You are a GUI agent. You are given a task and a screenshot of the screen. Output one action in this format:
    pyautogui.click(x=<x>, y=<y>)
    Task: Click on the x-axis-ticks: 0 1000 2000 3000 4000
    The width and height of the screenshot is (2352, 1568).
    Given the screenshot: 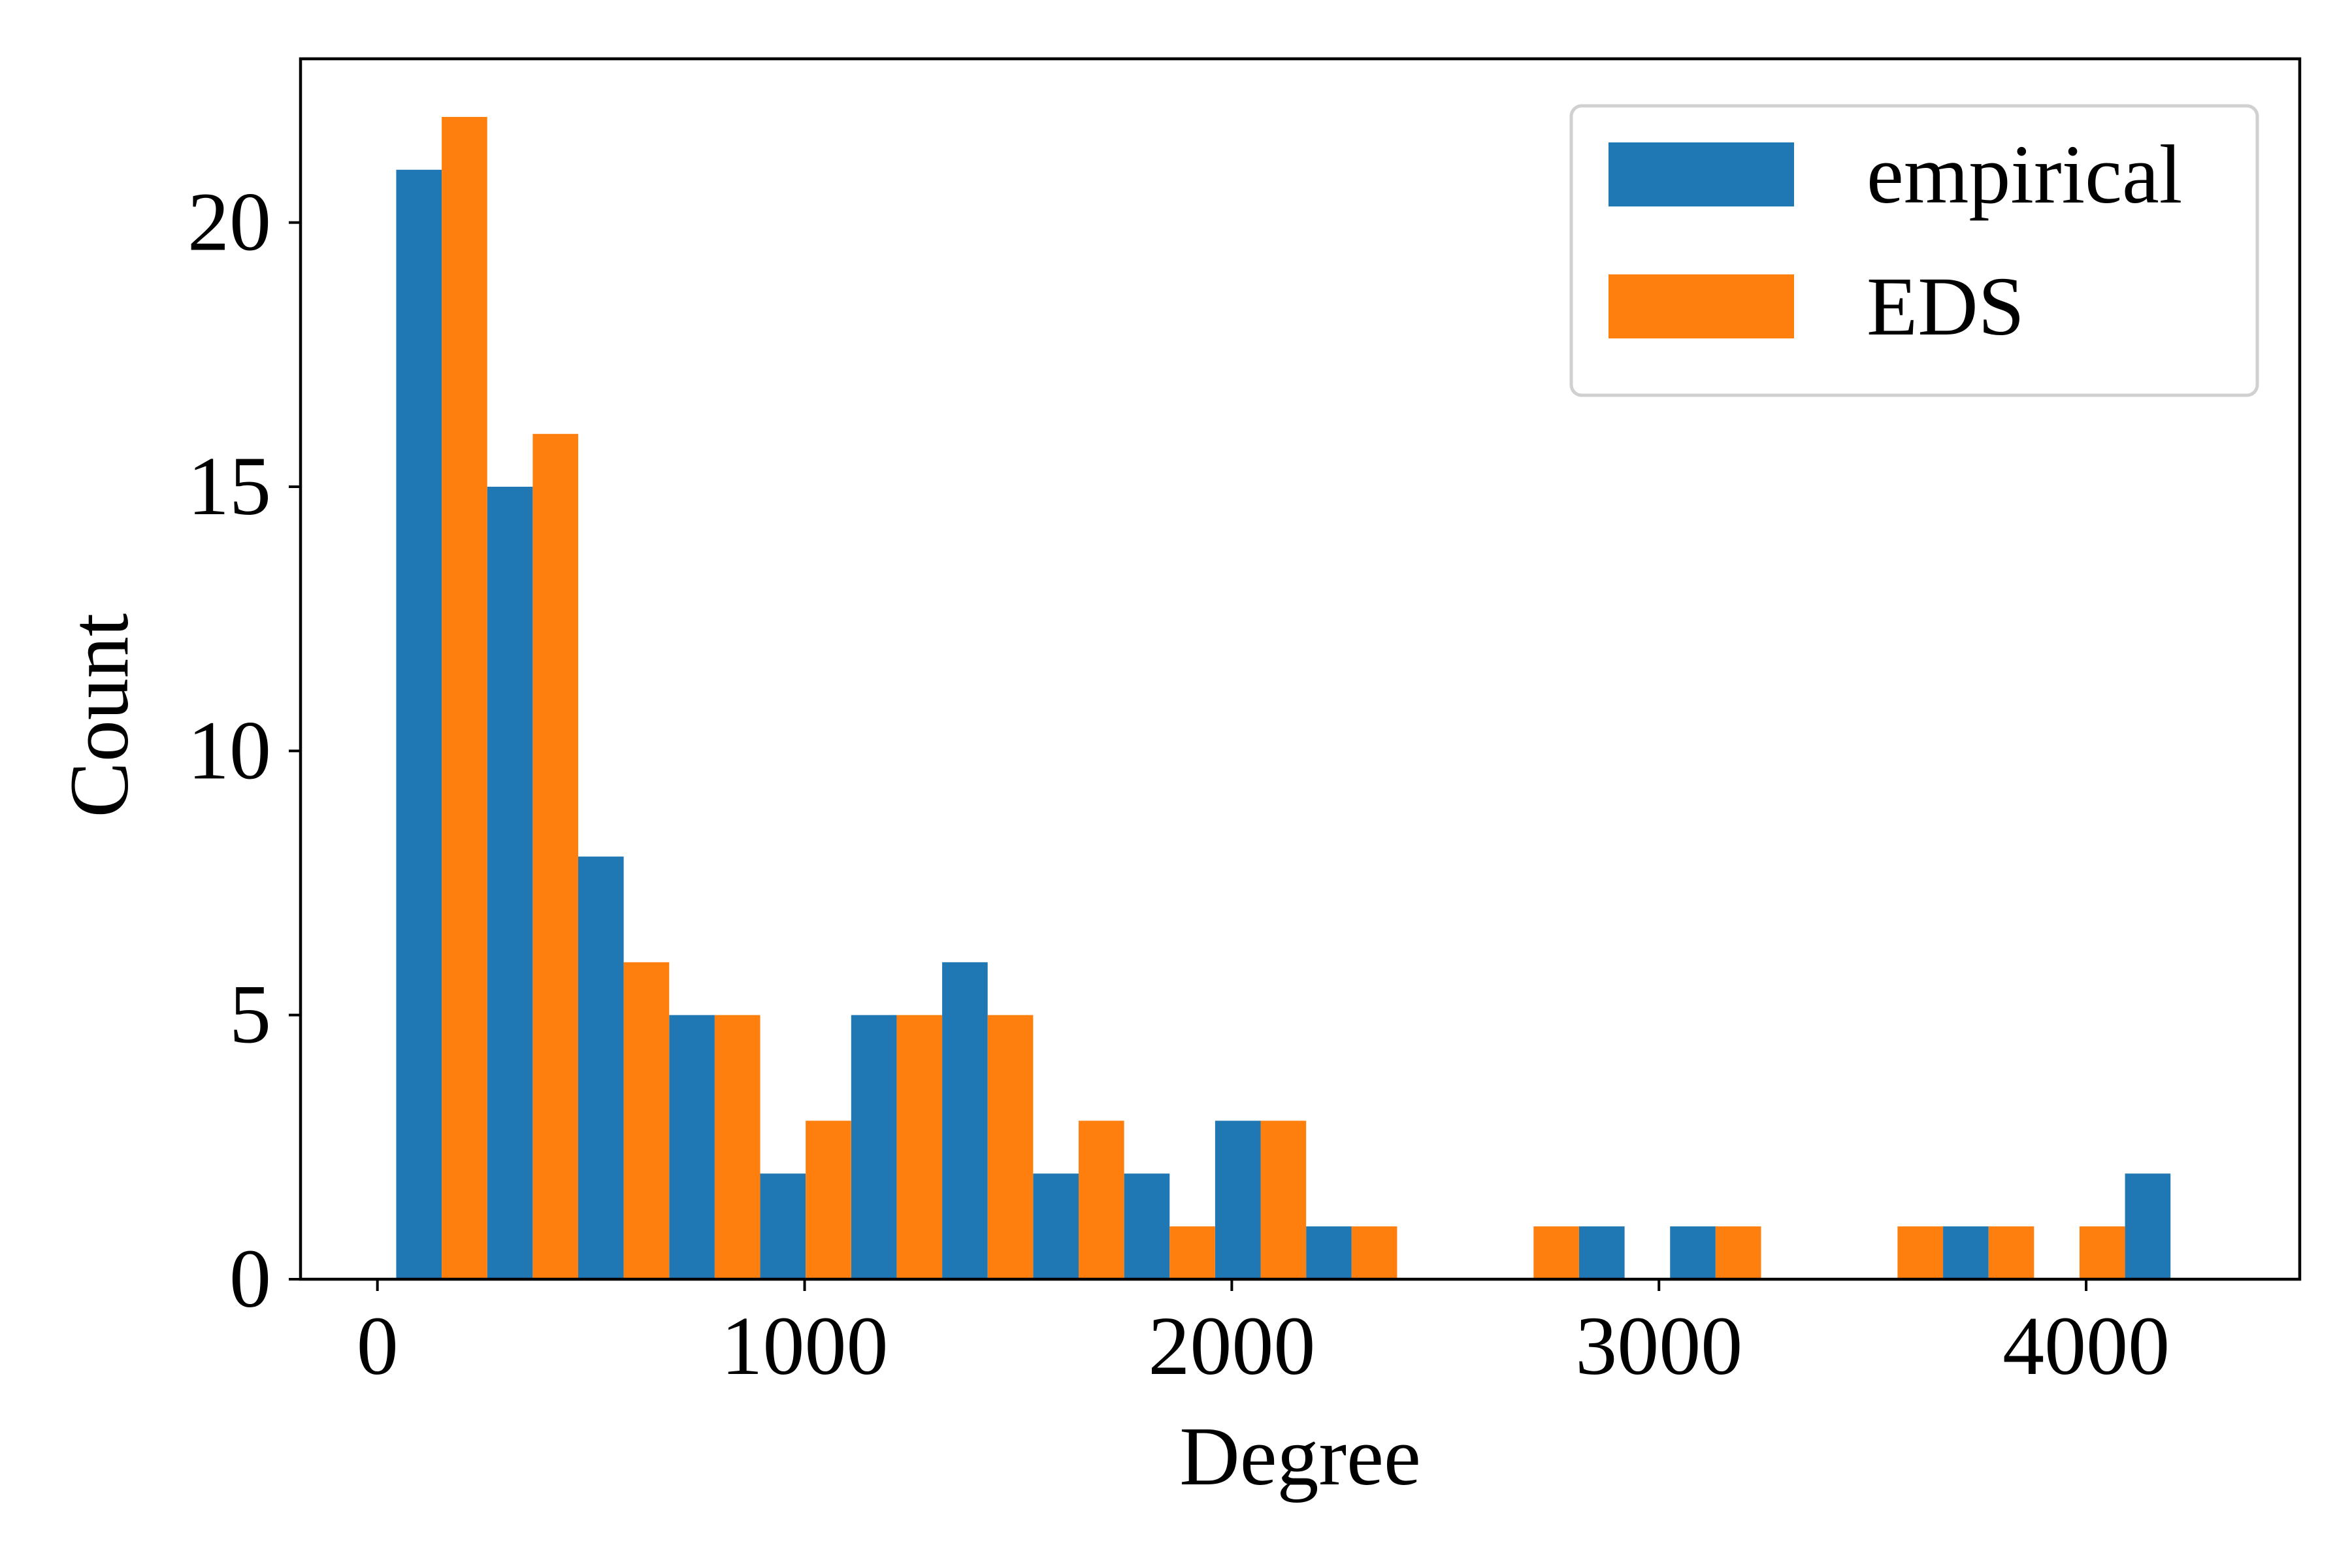 What is the action you would take?
    pyautogui.click(x=1263, y=1335)
    